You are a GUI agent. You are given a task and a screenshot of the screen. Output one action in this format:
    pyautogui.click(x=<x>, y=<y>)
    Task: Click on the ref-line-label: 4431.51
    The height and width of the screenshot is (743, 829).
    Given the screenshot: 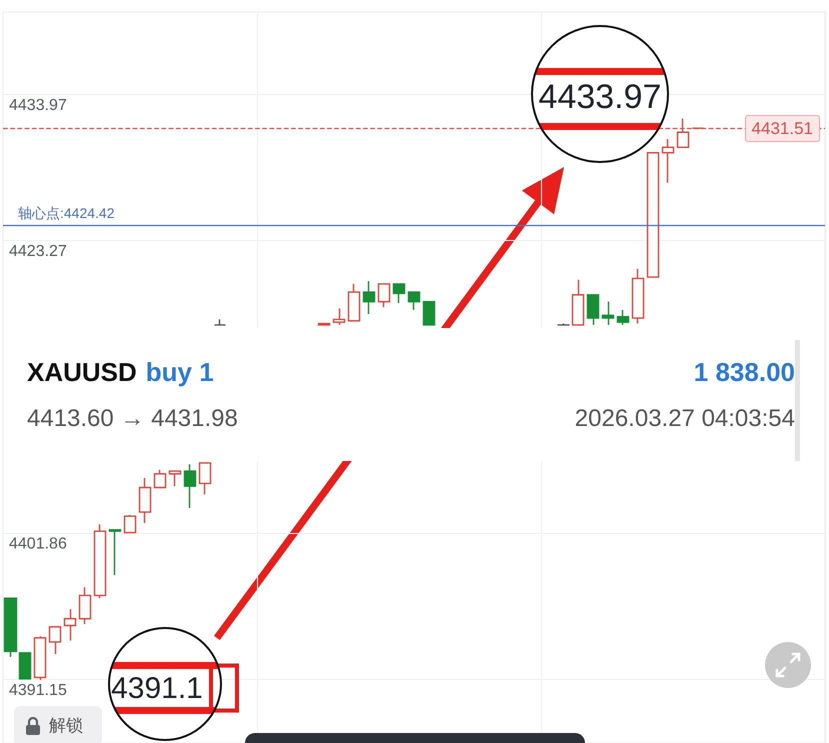 What is the action you would take?
    pyautogui.click(x=782, y=128)
    